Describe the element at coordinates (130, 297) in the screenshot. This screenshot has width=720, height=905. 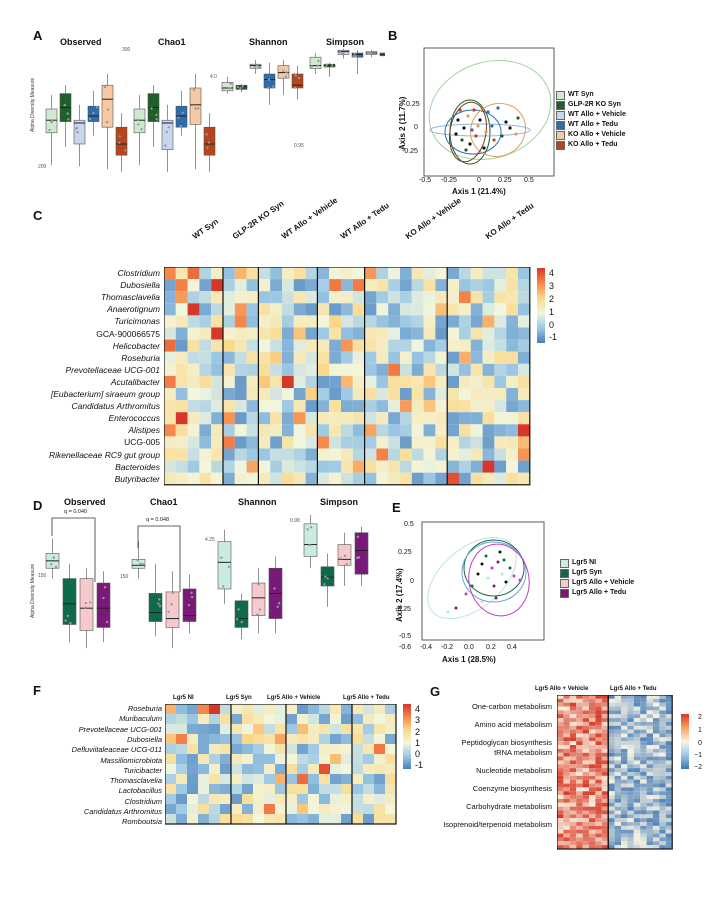
I see `panel-c-genus-label: Thomasclavelia` at that location.